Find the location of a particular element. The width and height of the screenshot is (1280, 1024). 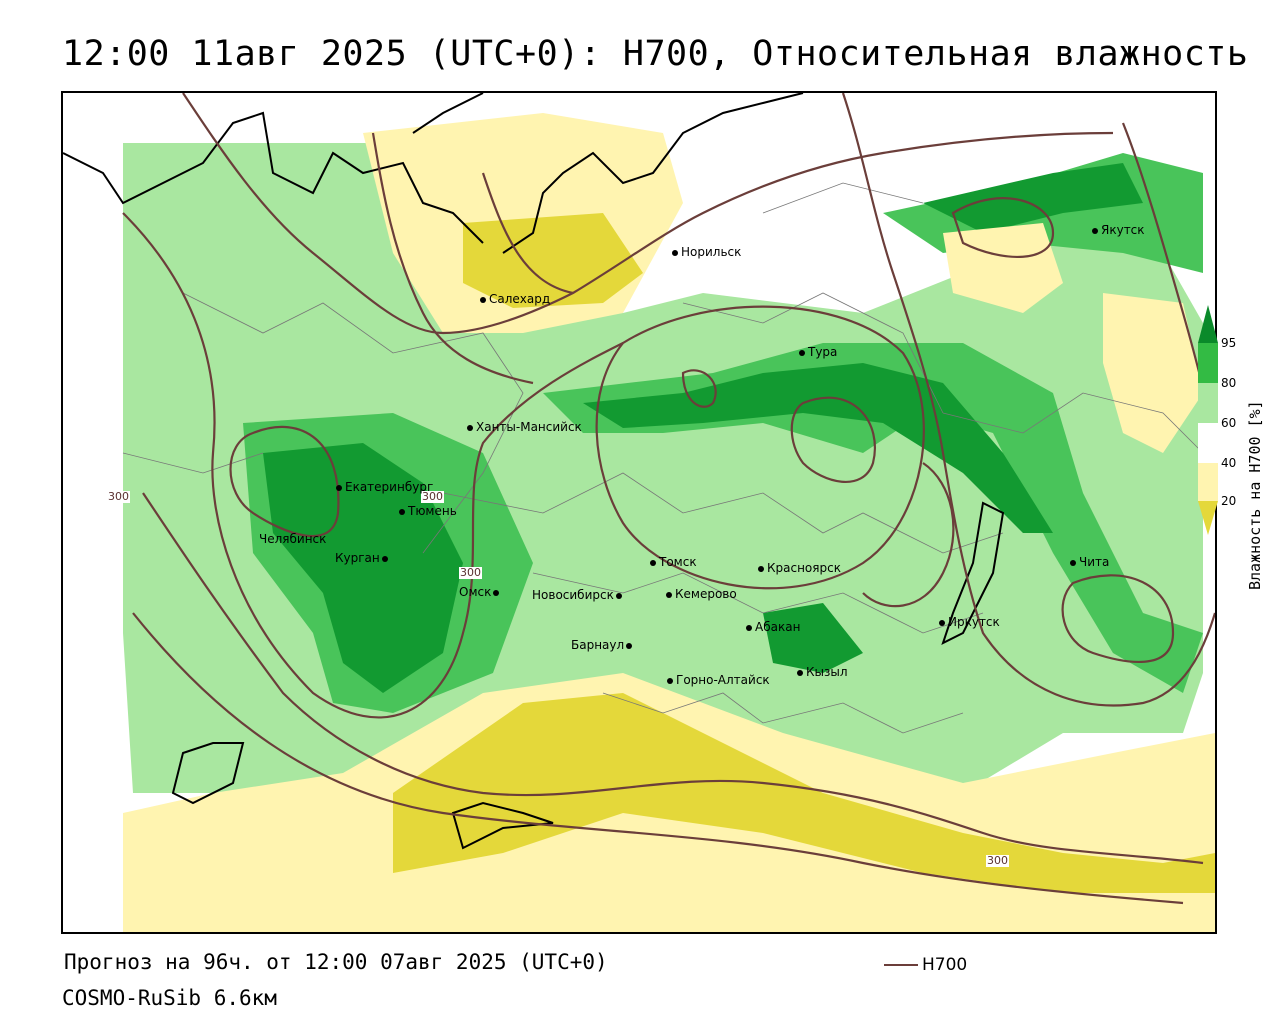

city-abakan: Абакан is located at coordinates (773, 627).